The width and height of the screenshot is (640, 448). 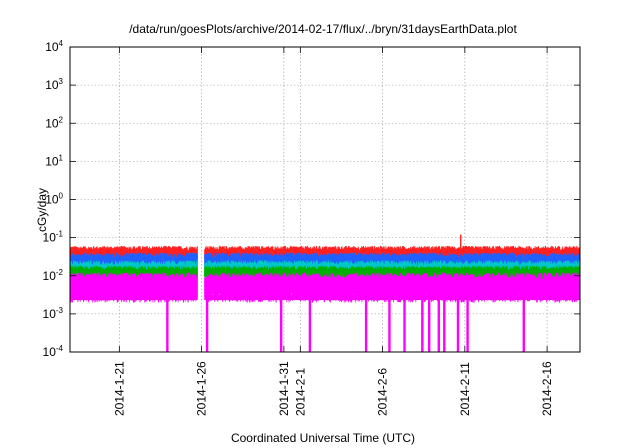 I want to click on y-tick-label: 10², so click(x=54, y=122).